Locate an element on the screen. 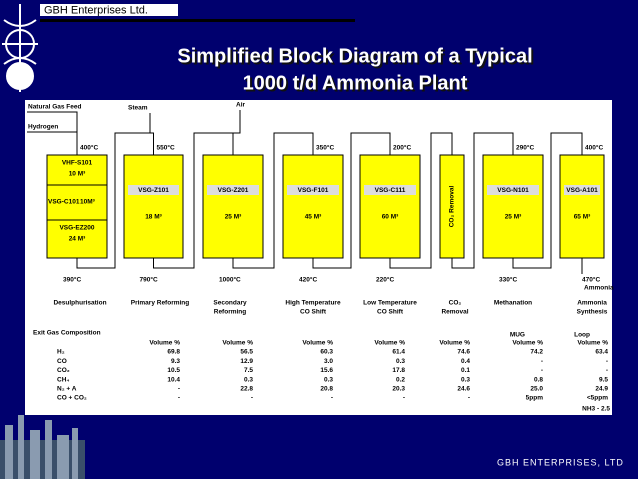  outlet-temp: 220°C is located at coordinates (385, 280).